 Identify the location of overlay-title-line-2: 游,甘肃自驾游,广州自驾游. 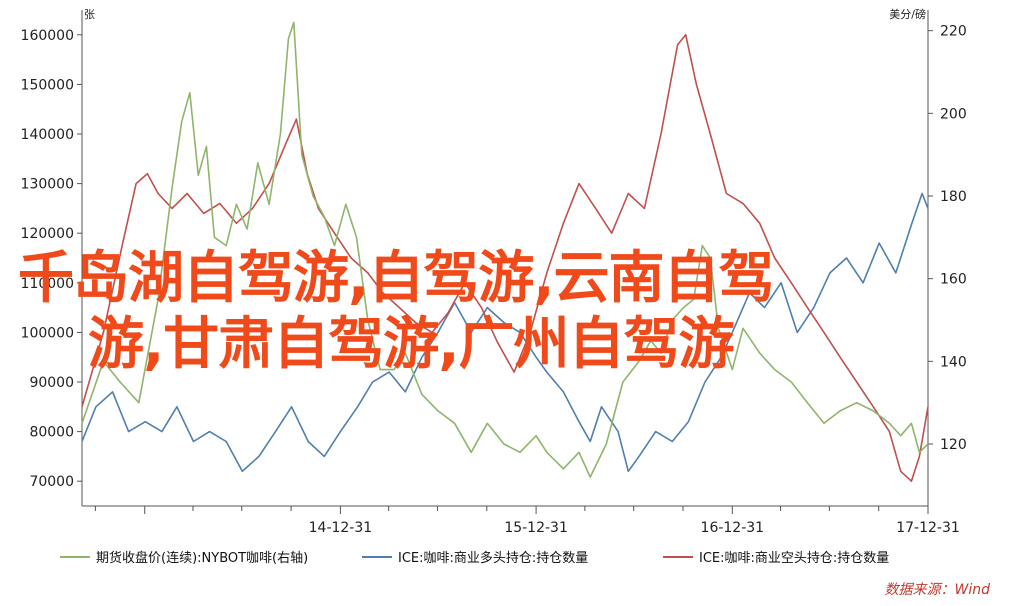
(411, 344).